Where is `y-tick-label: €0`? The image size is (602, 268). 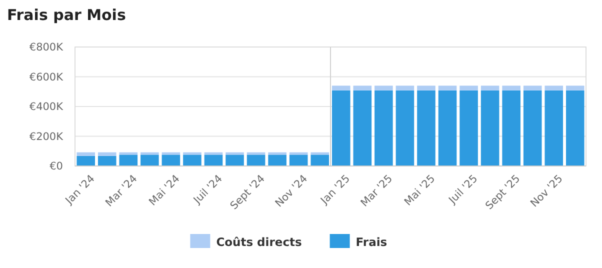 y-tick-label: €0 is located at coordinates (56, 166).